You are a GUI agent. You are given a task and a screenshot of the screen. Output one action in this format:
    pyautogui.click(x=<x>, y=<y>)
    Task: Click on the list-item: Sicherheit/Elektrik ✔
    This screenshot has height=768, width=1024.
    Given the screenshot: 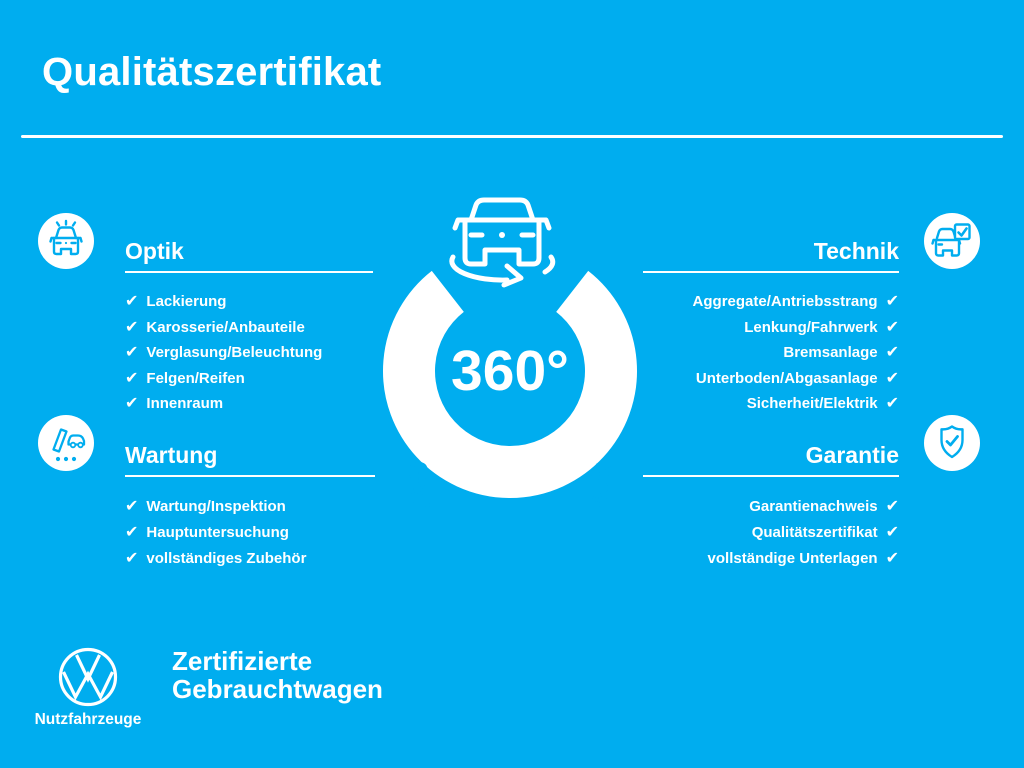 What is the action you would take?
    pyautogui.click(x=771, y=404)
    